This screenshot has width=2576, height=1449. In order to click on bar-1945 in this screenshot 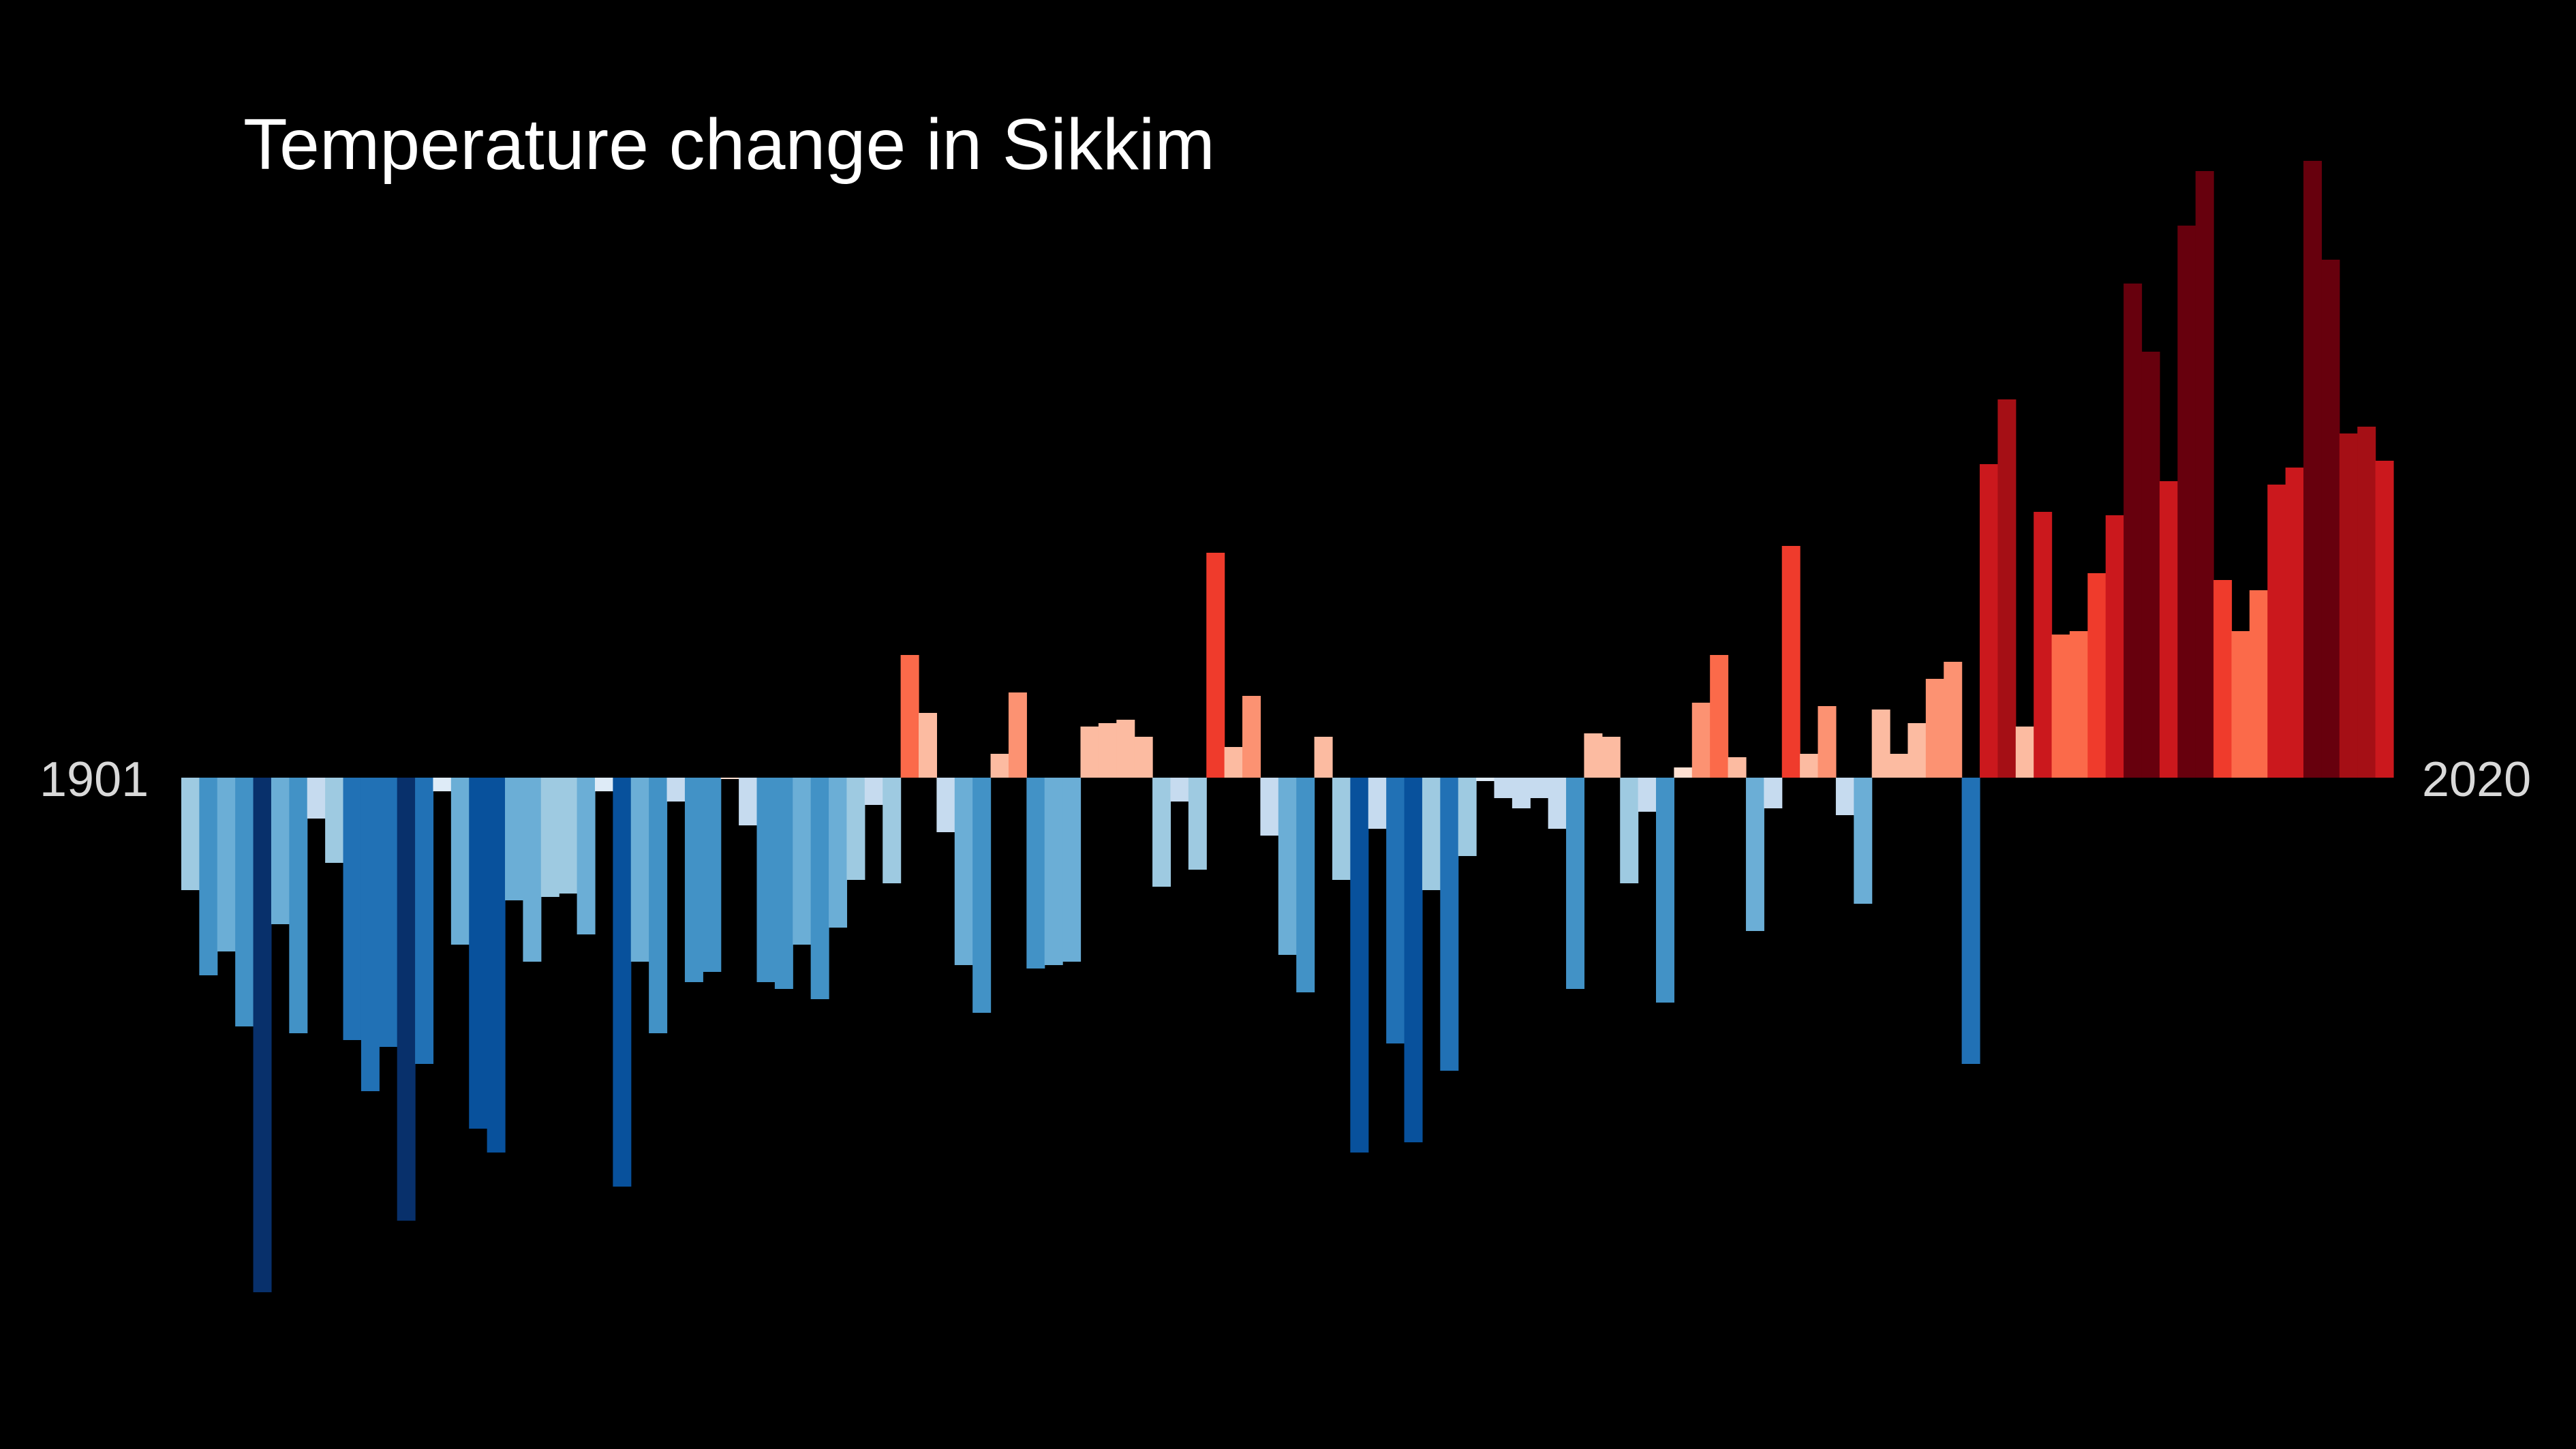, I will do `click(982, 896)`.